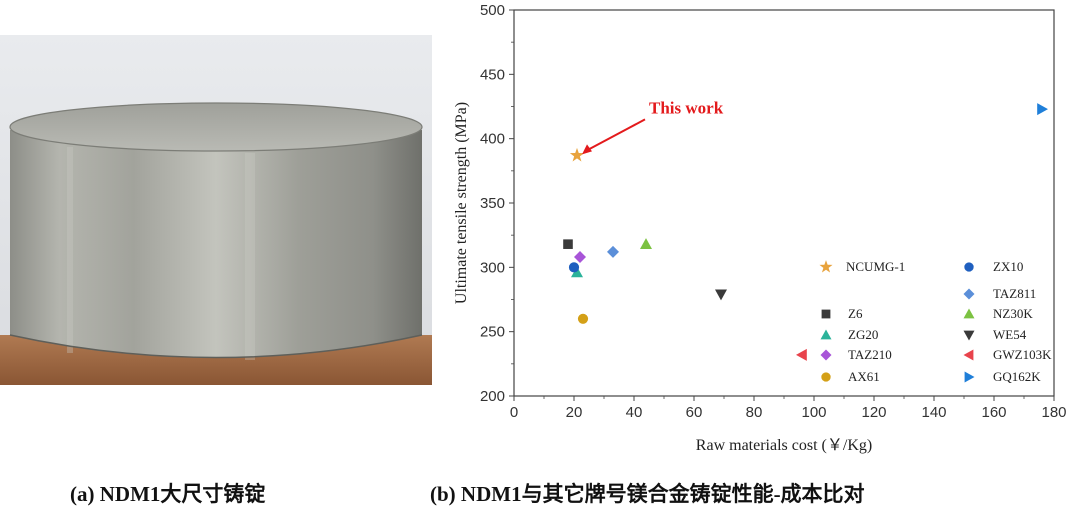 The width and height of the screenshot is (1080, 524). Describe the element at coordinates (492, 332) in the screenshot. I see `y-tick-label: 250` at that location.